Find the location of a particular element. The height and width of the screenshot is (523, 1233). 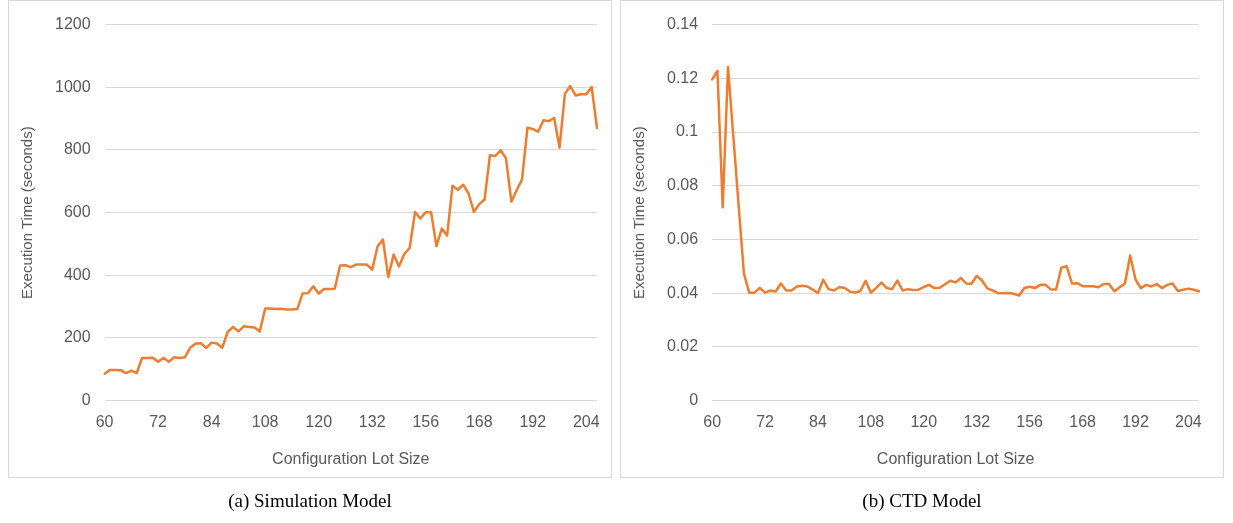

y-tick-label: 400 is located at coordinates (77, 274).